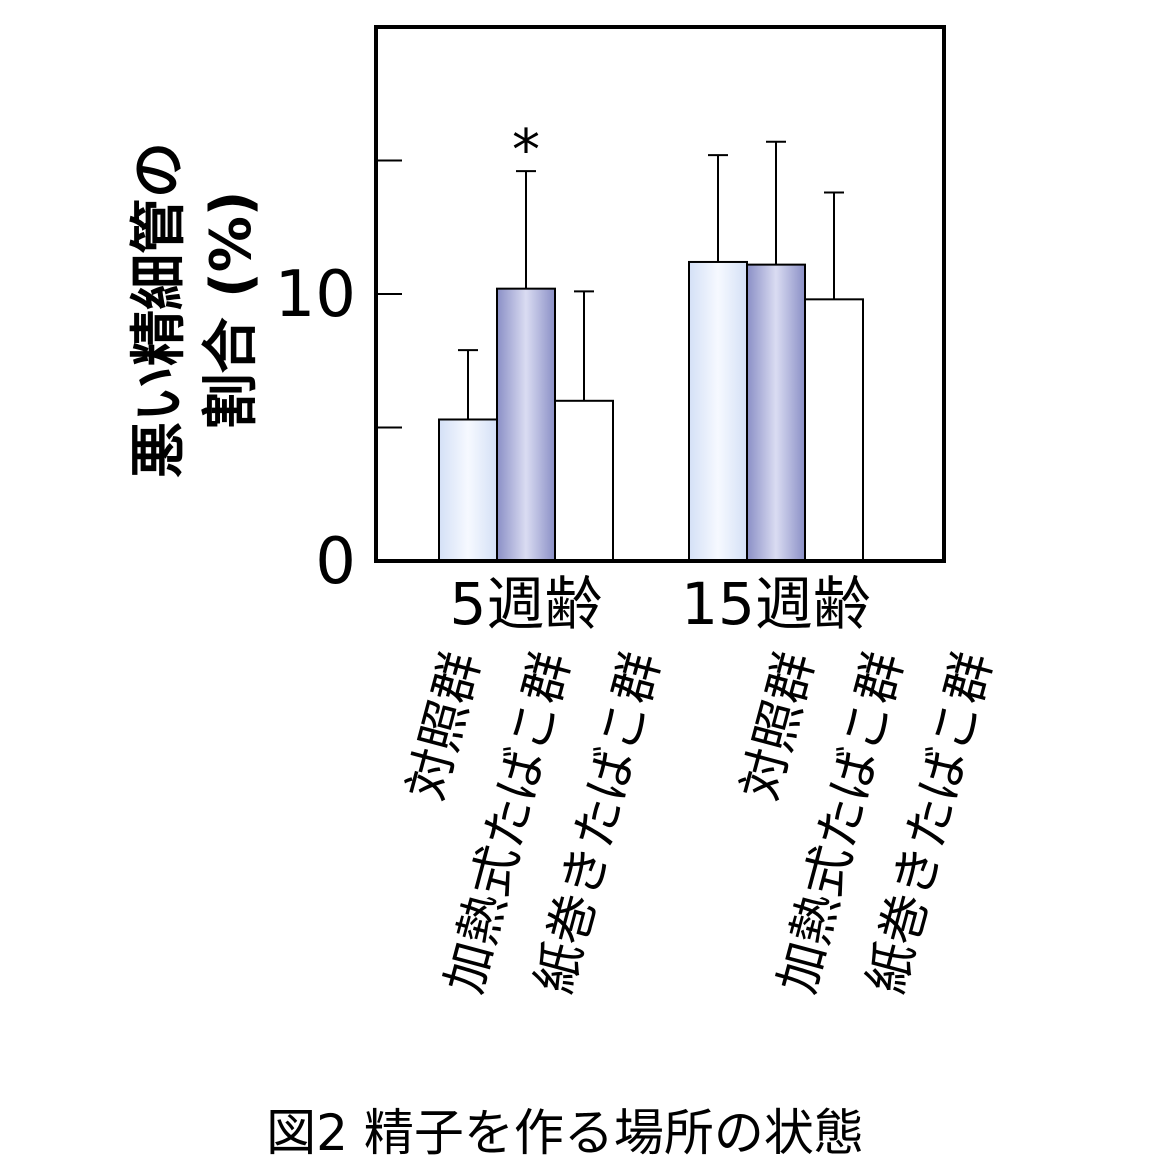 The width and height of the screenshot is (1166, 1176). Describe the element at coordinates (526, 150) in the screenshot. I see `significance-asterisk: *` at that location.